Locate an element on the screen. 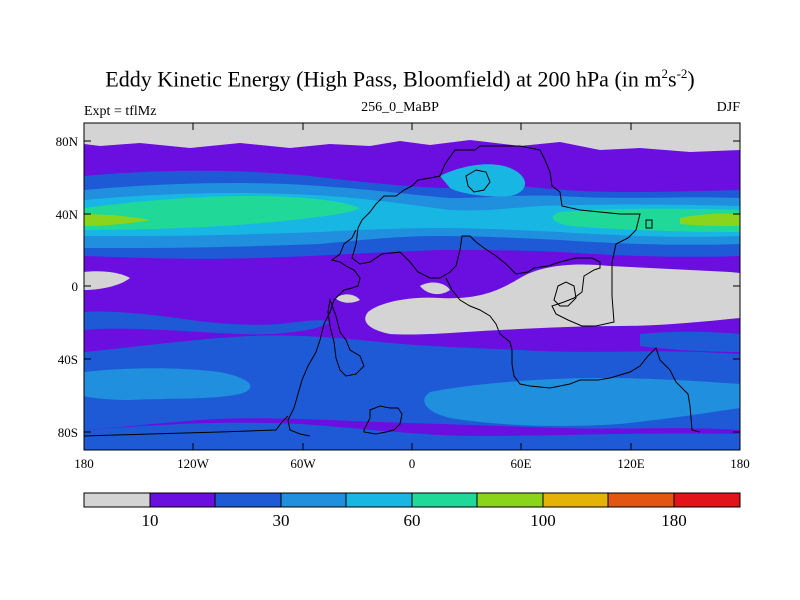 The width and height of the screenshot is (800, 600). band-tropics-low-c is located at coordinates (552, 299).